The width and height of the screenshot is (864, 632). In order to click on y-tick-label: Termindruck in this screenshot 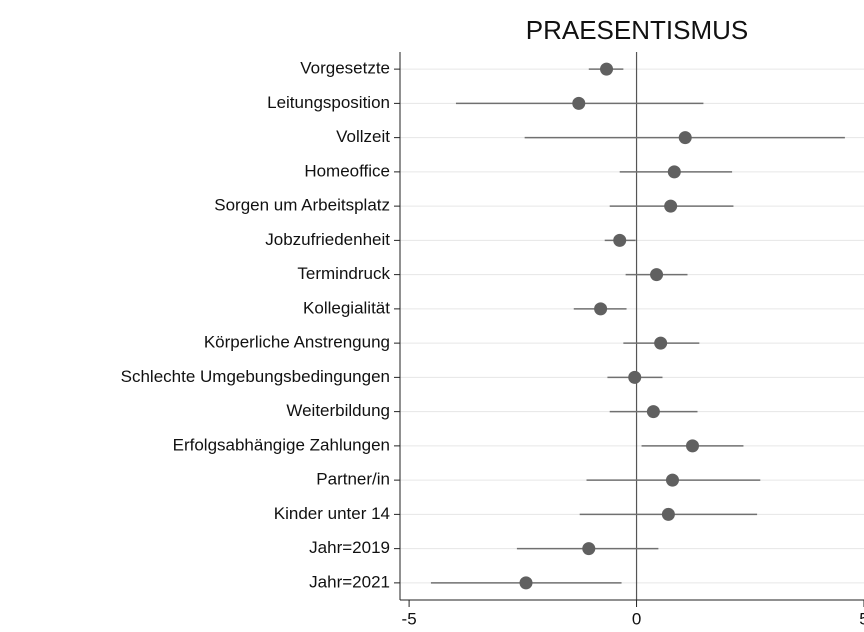, I will do `click(343, 273)`.